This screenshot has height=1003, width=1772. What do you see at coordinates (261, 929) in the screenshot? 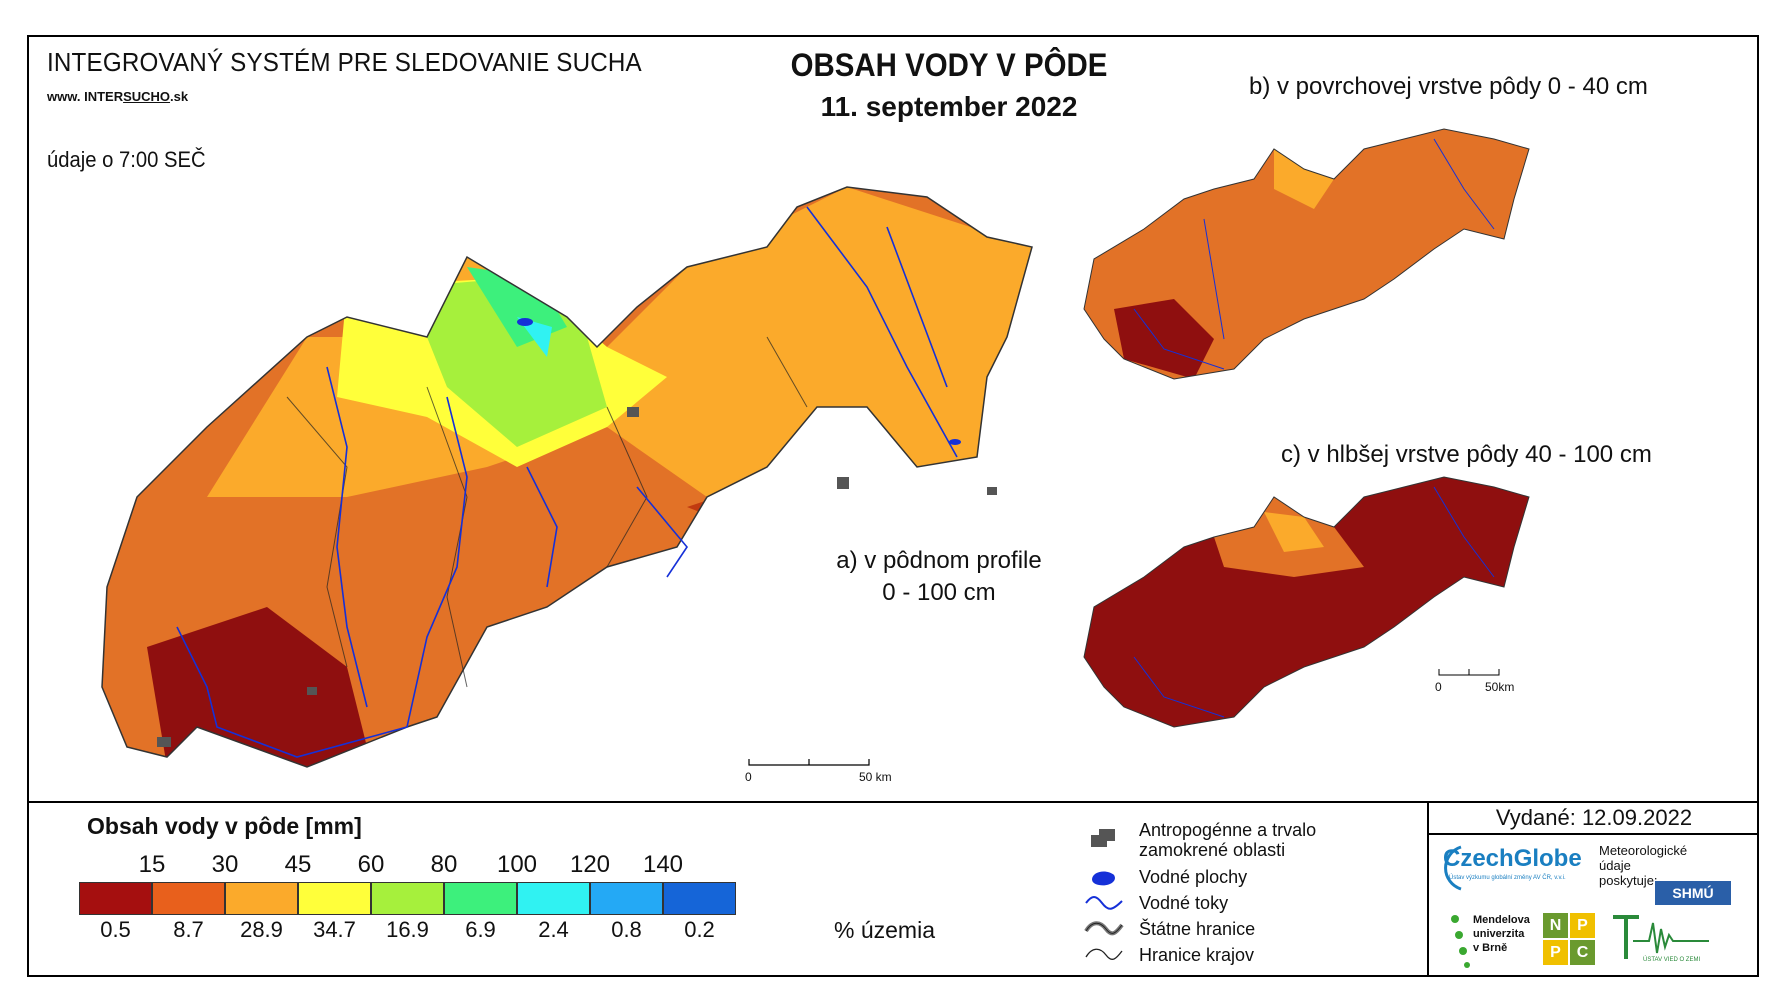
I see `legend-percentage: 28.9` at bounding box center [261, 929].